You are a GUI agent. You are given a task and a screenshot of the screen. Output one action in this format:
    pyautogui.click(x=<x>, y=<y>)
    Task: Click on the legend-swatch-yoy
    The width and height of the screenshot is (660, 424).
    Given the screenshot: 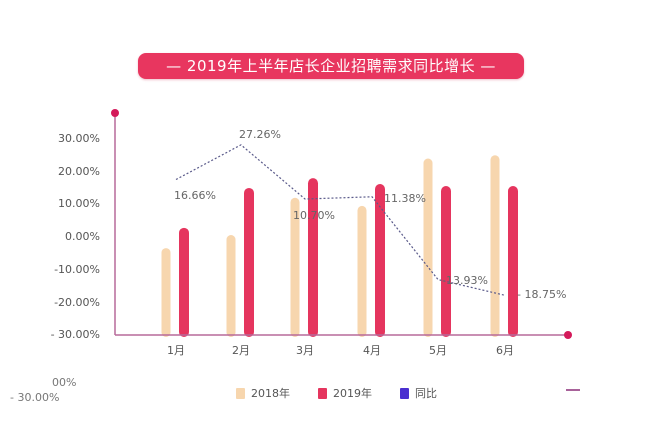 What is the action you would take?
    pyautogui.click(x=404, y=393)
    